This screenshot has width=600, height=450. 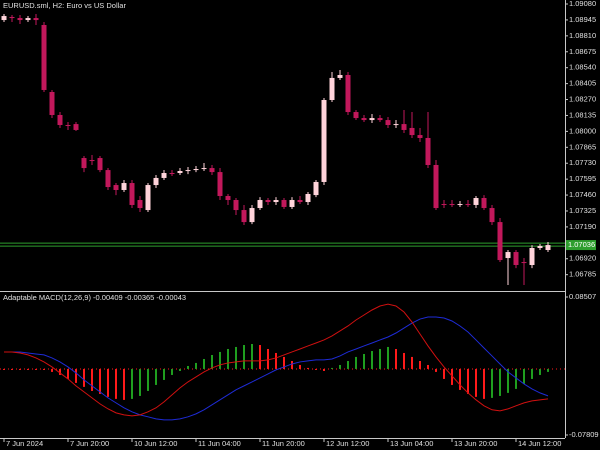 What do you see at coordinates (582, 19) in the screenshot?
I see `y-tick-label: 1.08945` at bounding box center [582, 19].